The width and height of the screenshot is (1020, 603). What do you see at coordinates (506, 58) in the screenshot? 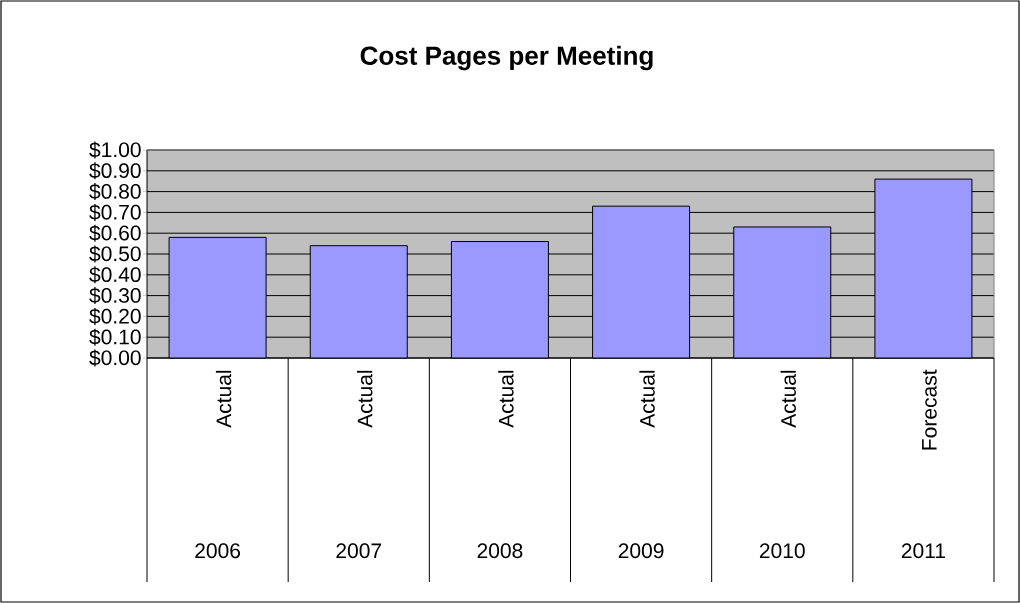
I see `chart-title: Cost Pages per Meeting` at bounding box center [506, 58].